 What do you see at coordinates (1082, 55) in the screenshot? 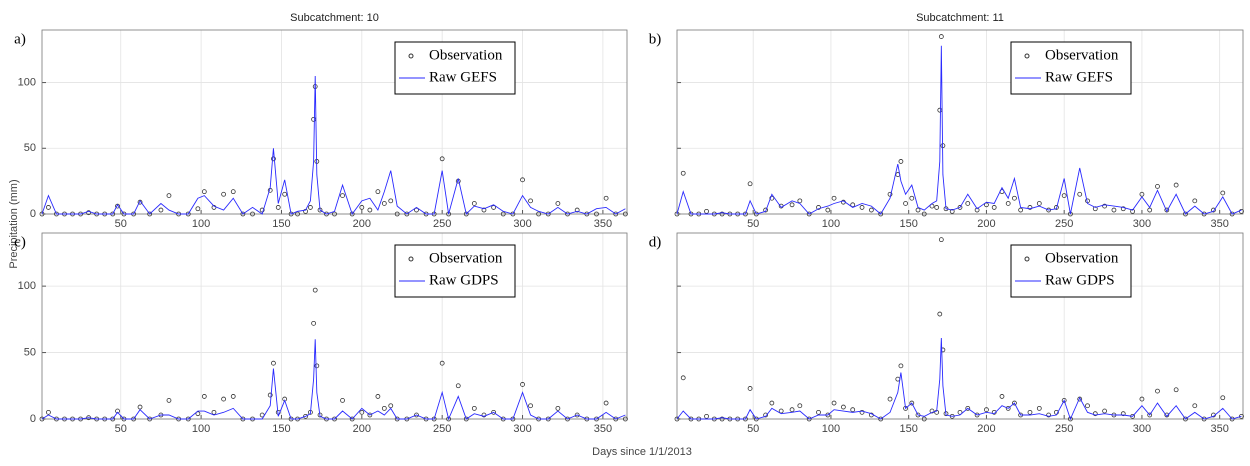
I see `legend-label: Observation` at bounding box center [1082, 55].